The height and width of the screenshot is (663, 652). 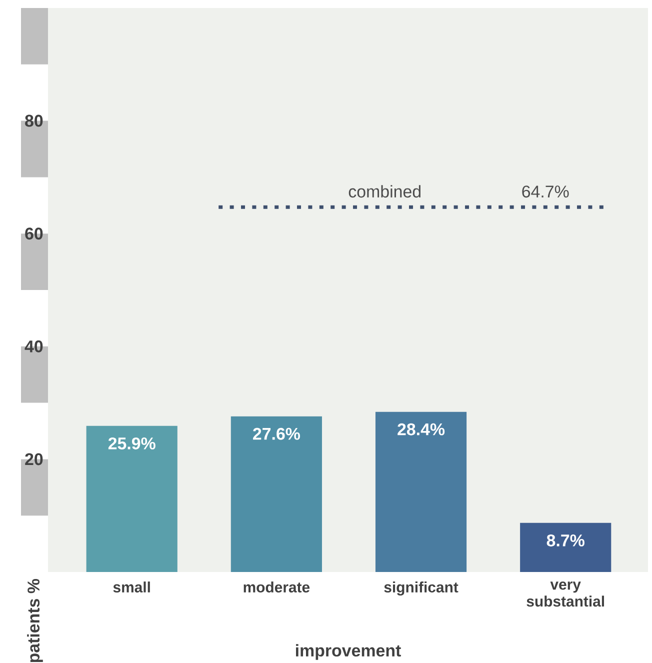 I want to click on data-label: 8.7%, so click(x=565, y=540).